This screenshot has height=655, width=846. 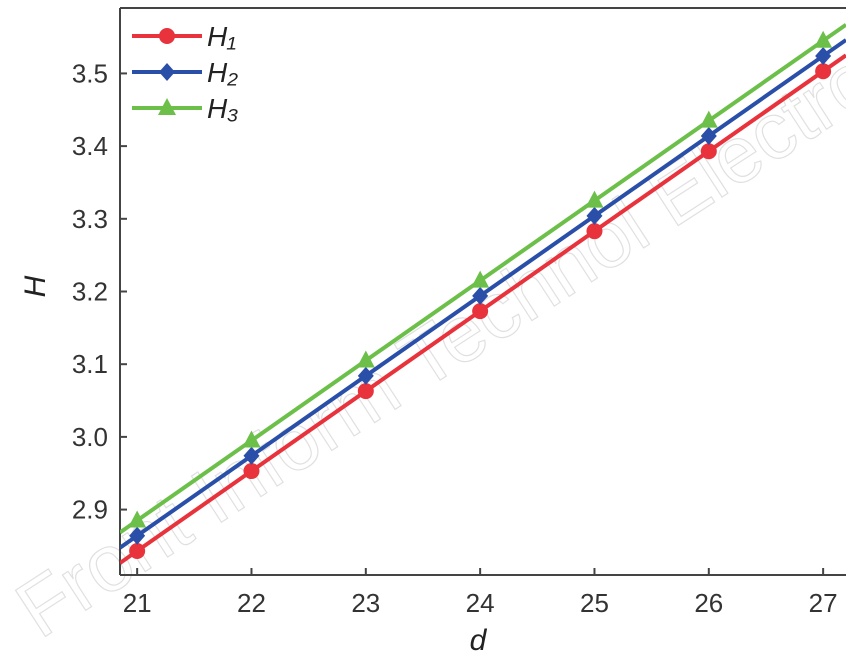 I want to click on x-tick-label: 23, so click(x=365, y=603).